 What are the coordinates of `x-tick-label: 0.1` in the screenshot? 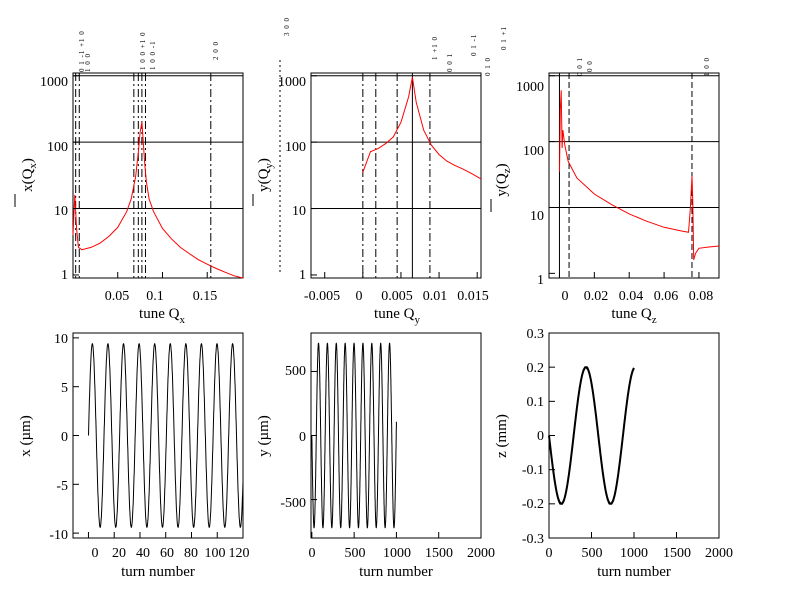 It's located at (155, 296).